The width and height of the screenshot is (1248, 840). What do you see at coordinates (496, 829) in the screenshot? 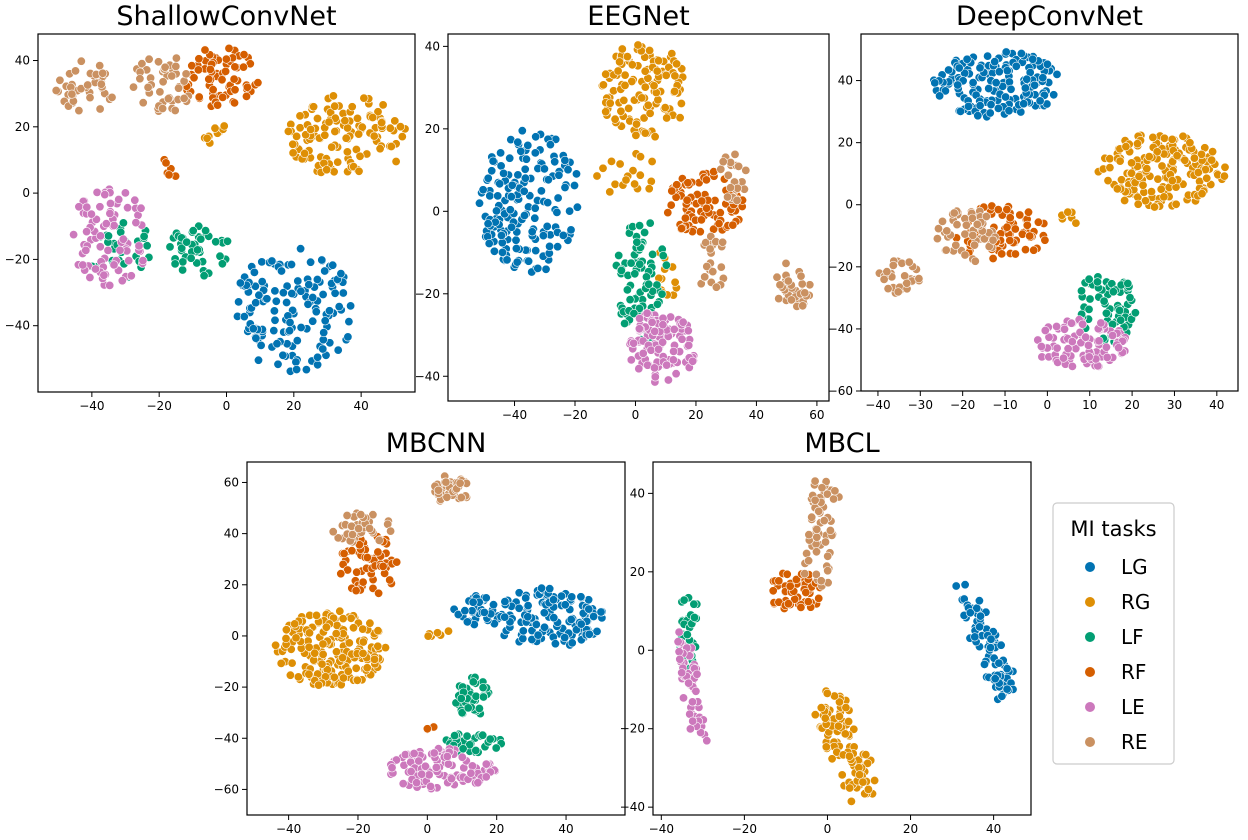
I see `x-tick-label: 20` at bounding box center [496, 829].